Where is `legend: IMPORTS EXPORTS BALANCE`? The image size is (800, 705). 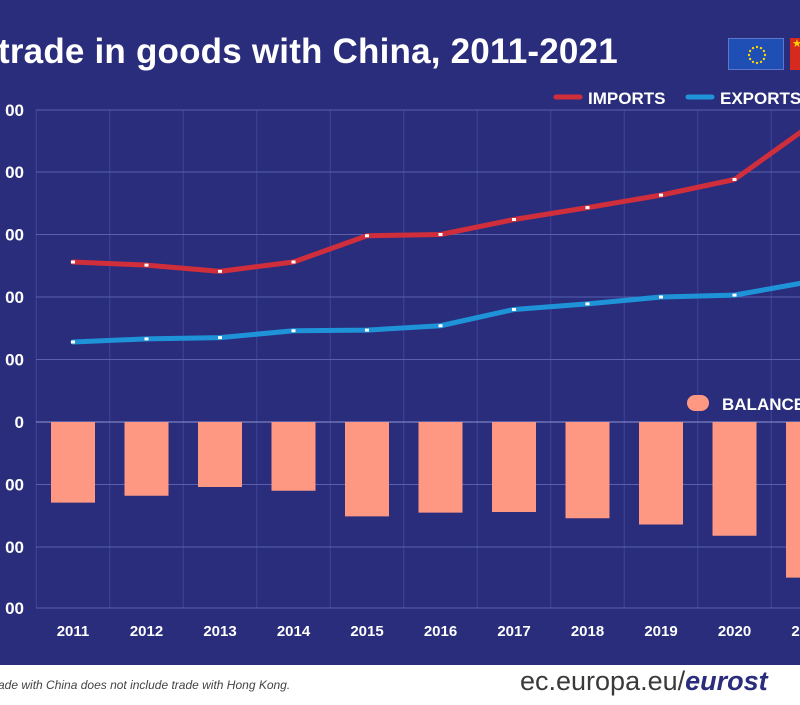 legend: IMPORTS EXPORTS BALANCE is located at coordinates (676, 251).